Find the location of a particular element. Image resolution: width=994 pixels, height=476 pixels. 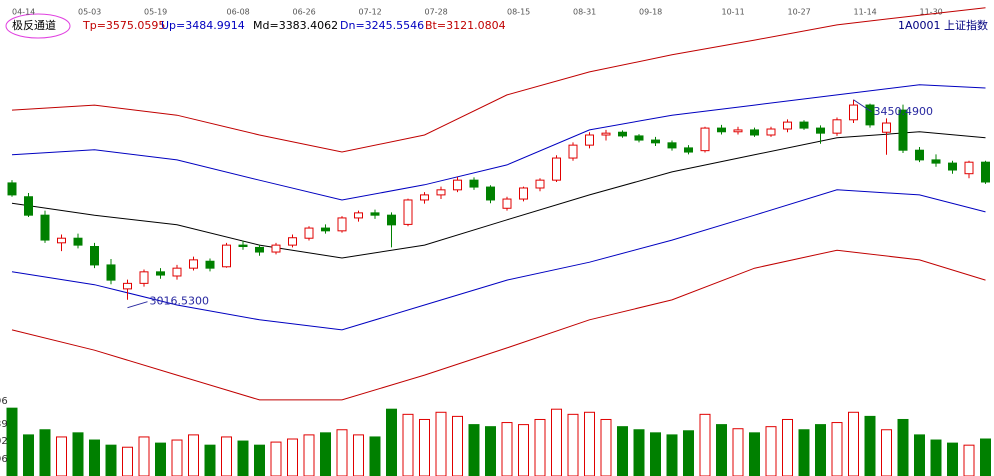

indicator-ring is located at coordinates (38, 26).